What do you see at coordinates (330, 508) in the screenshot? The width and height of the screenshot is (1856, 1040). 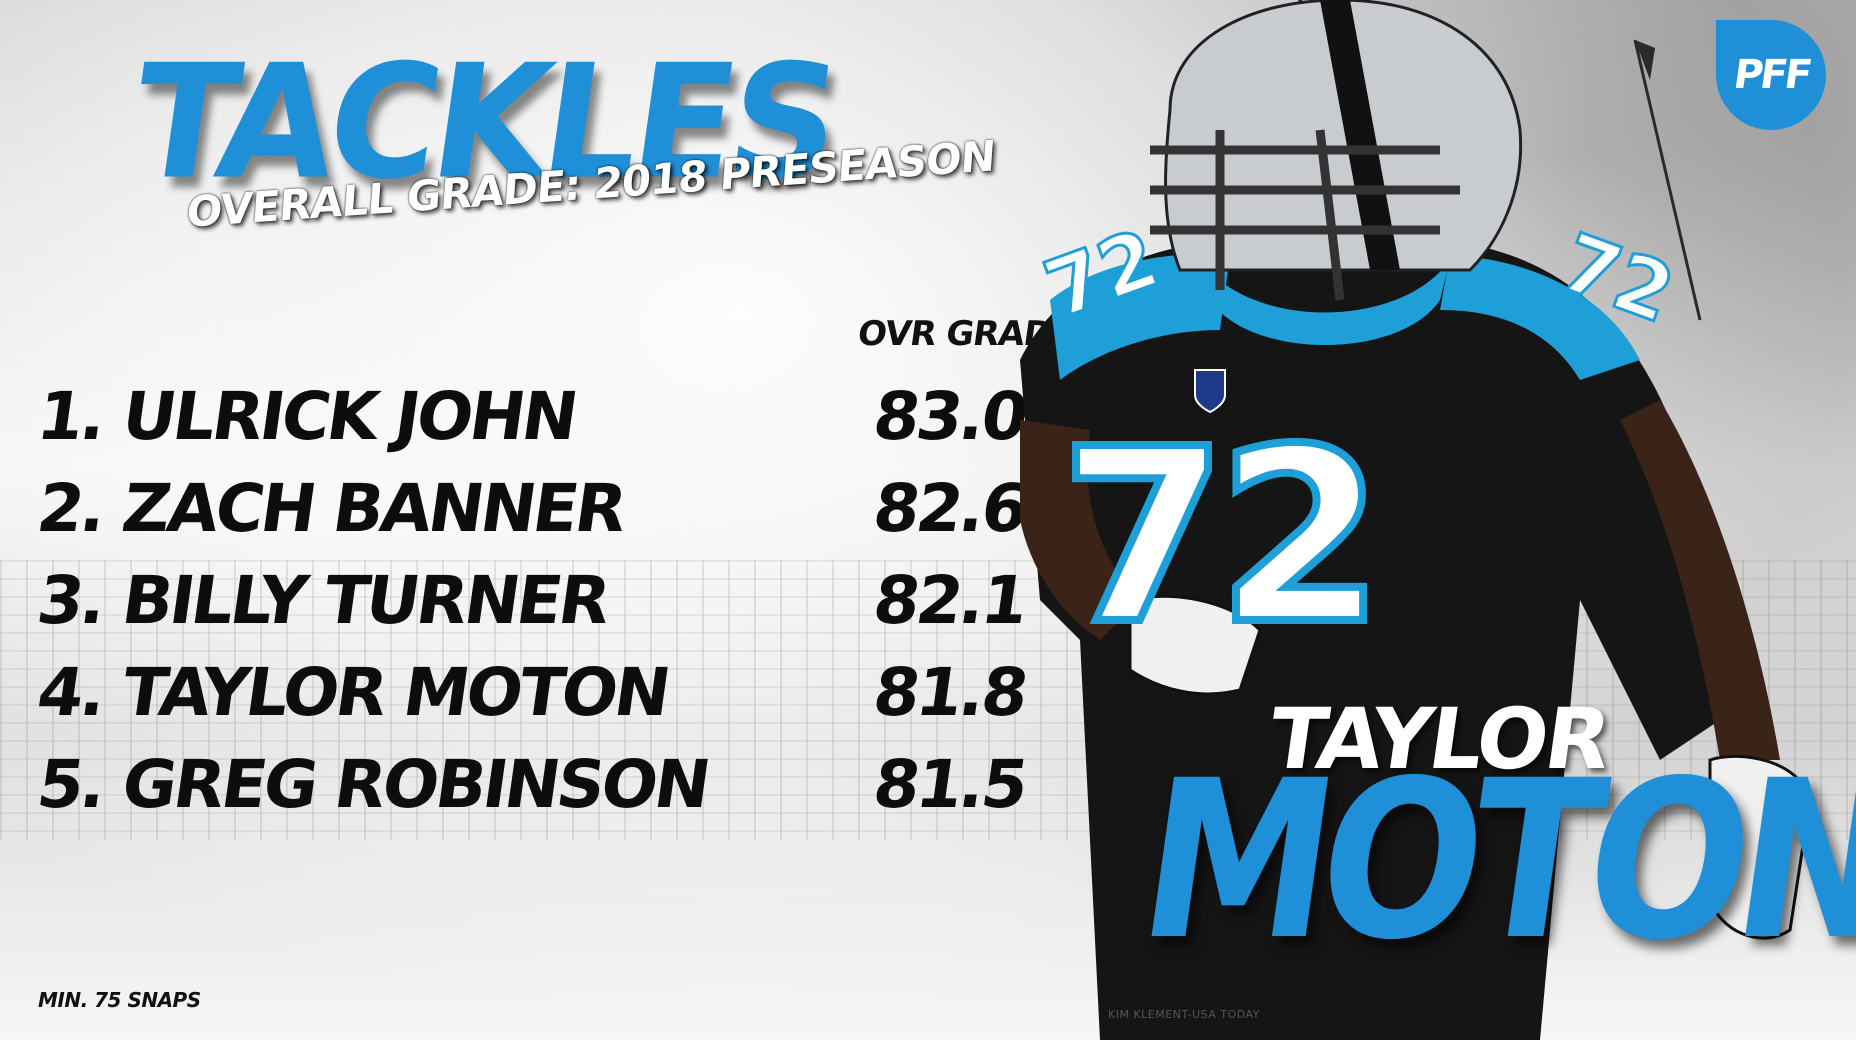 I see `player-name: 2. ZACH BANNER` at bounding box center [330, 508].